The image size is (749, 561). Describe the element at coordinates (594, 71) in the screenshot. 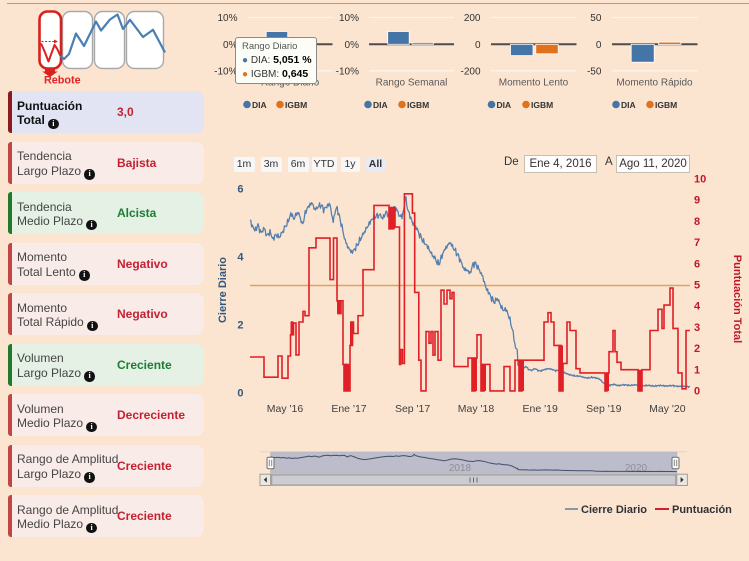

I see `svg-text: -50` at that location.